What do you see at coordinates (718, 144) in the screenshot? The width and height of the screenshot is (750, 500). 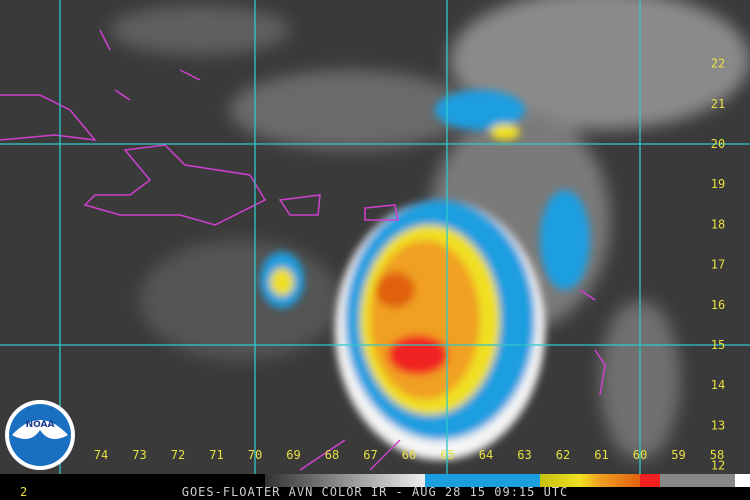 I see `latitude-label: 20` at bounding box center [718, 144].